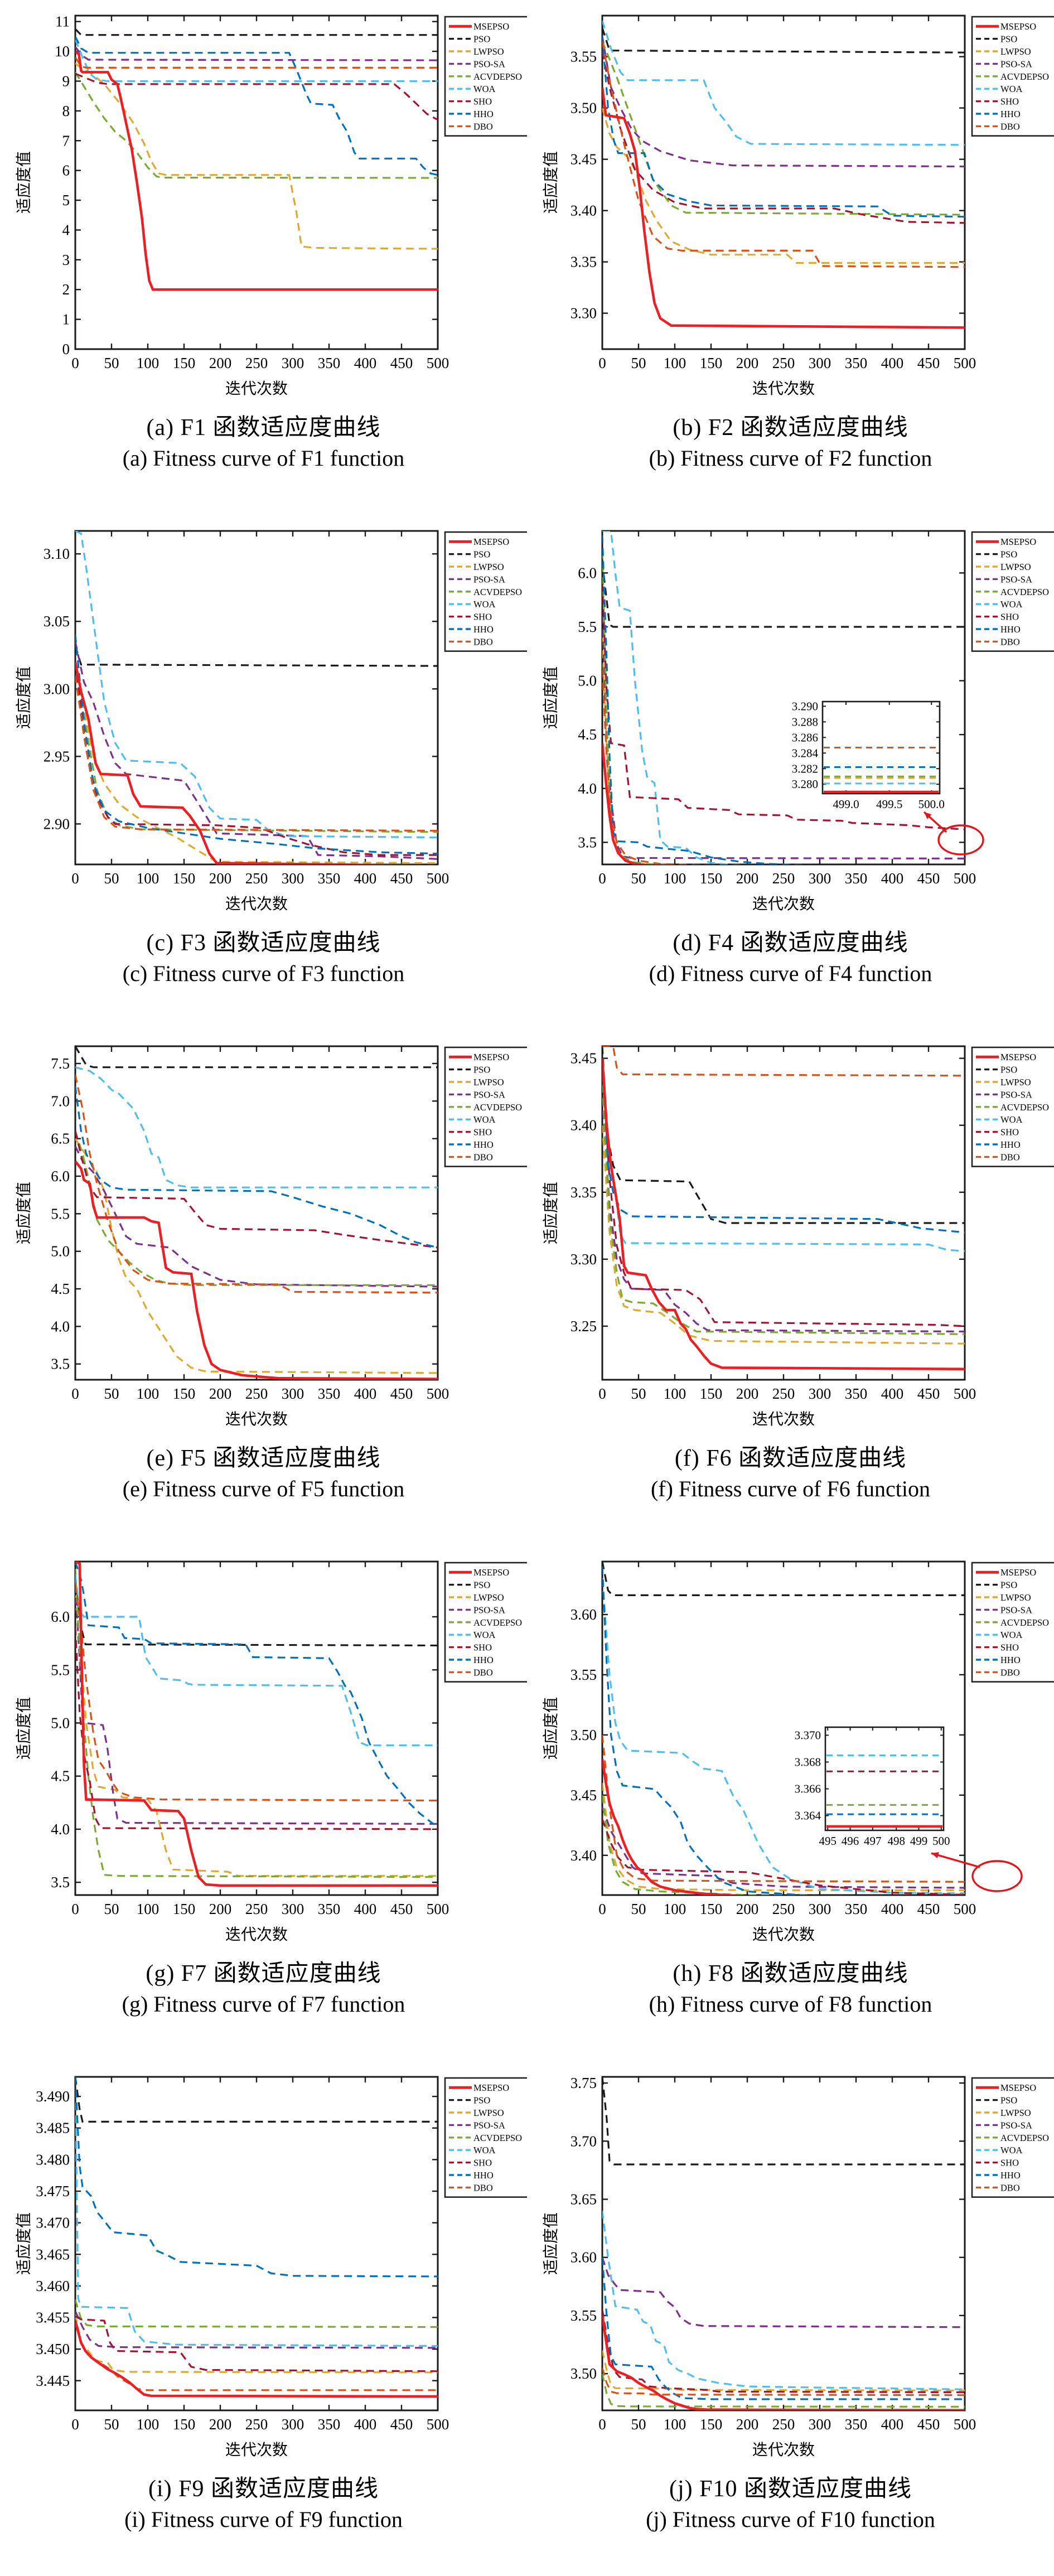 The width and height of the screenshot is (1054, 2576). Describe the element at coordinates (438, 363) in the screenshot. I see `x-tick-label: 500` at that location.